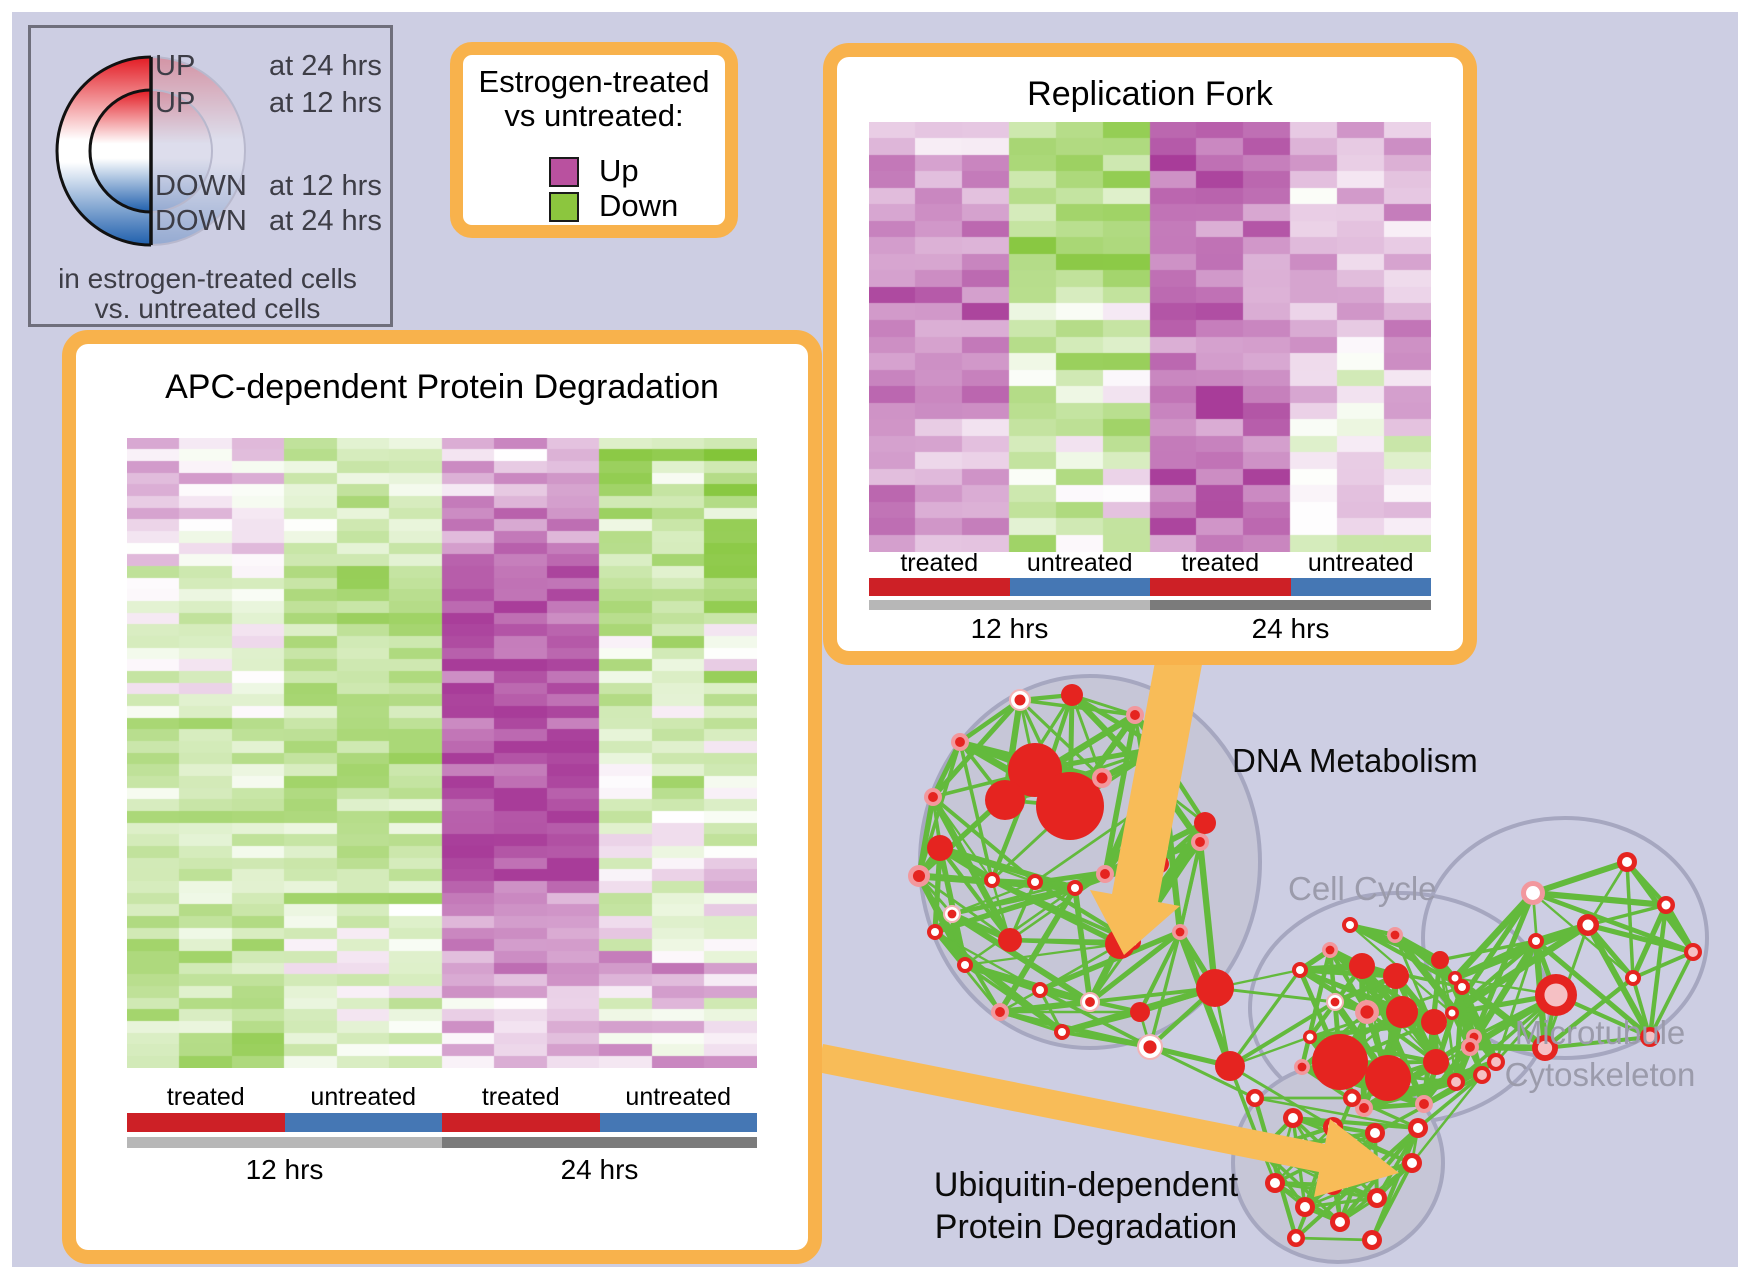 This screenshot has width=1750, height=1279. Describe the element at coordinates (442, 387) in the screenshot. I see `apc-degradation-title: APC-dependent Protein Degradation` at that location.